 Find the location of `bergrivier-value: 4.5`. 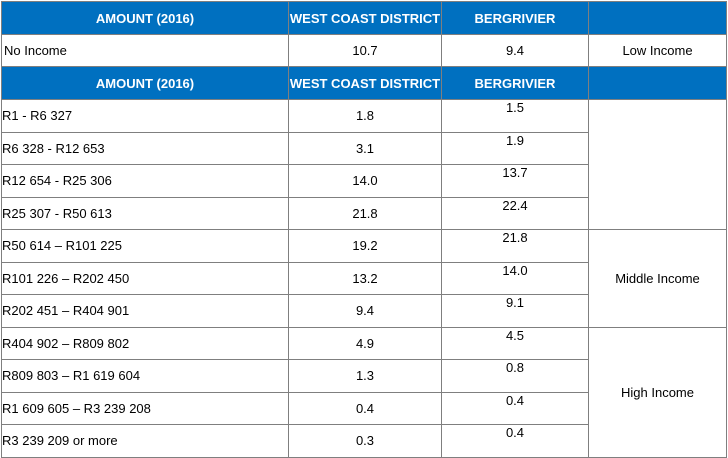

bergrivier-value: 4.5 is located at coordinates (515, 343).